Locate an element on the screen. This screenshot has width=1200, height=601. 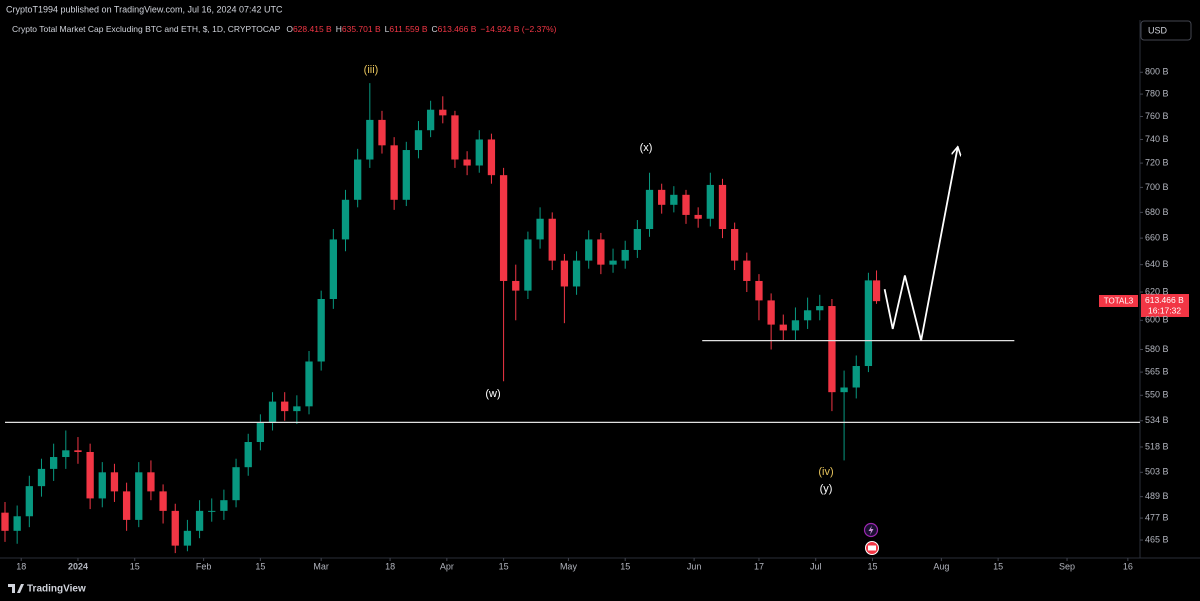
x-tick-label: Jun is located at coordinates (694, 566).